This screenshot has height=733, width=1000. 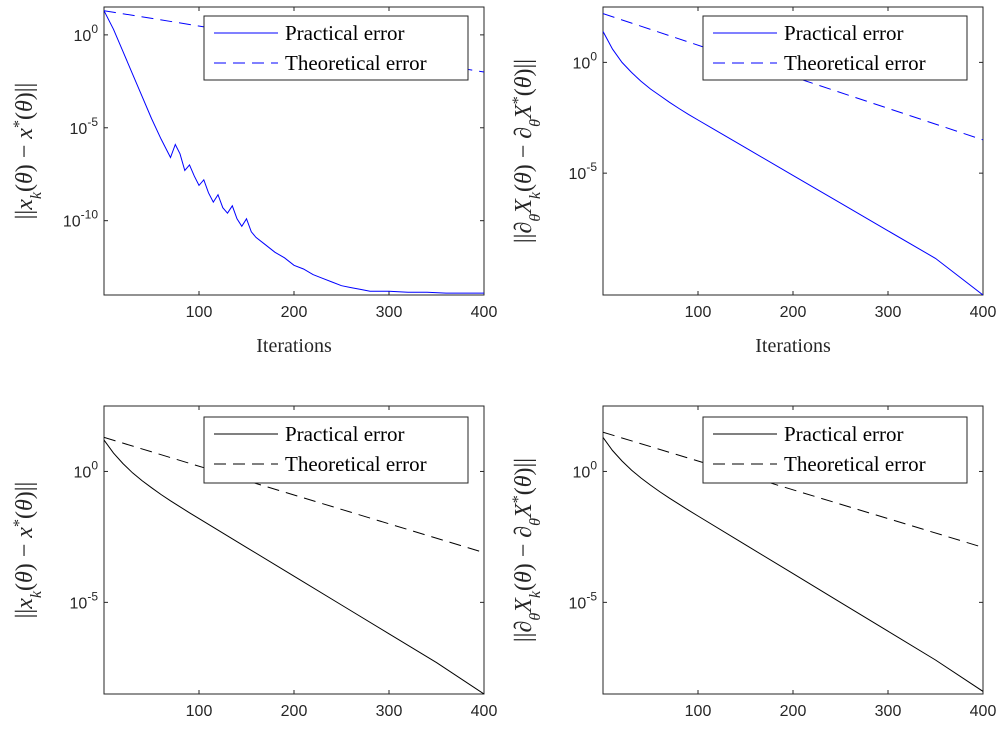 I want to click on y-tick-label: 10⁻¹⁰, so click(x=80, y=219).